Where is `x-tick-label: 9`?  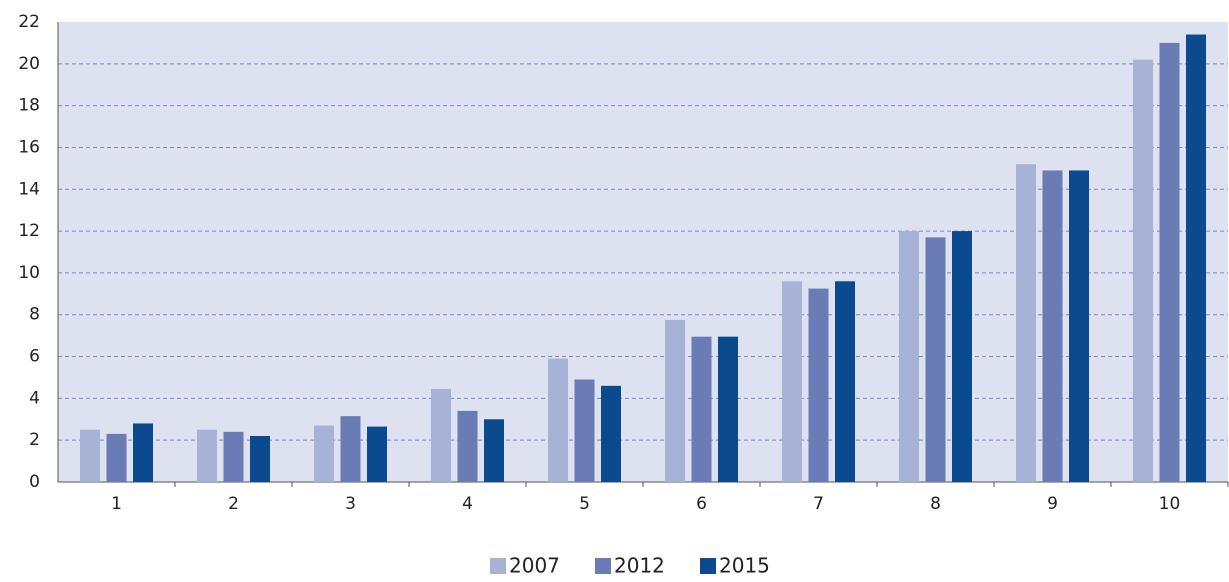 x-tick-label: 9 is located at coordinates (1052, 504).